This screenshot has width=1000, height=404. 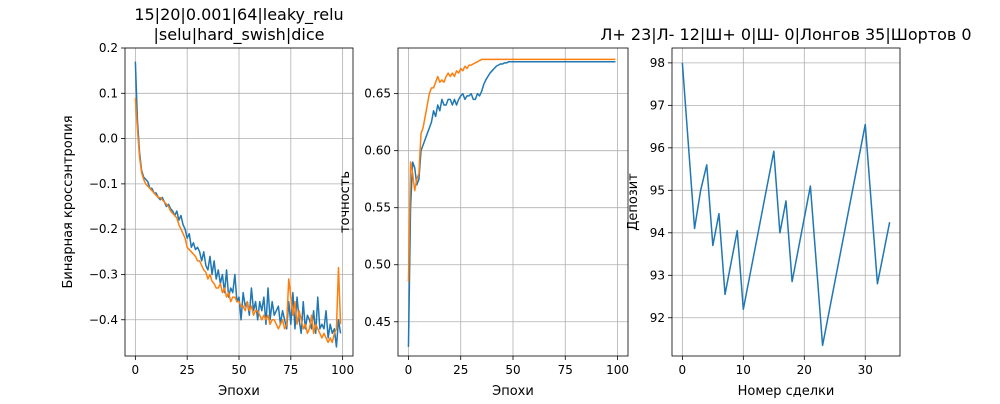 I want to click on y-tick-label: 0.60, so click(x=377, y=151).